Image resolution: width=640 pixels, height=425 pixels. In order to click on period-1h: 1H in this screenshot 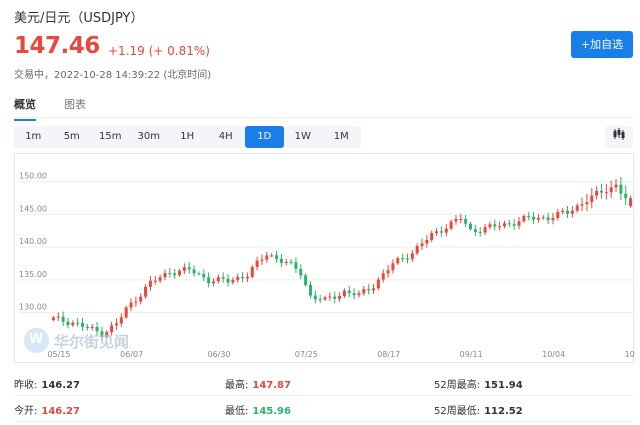, I will do `click(187, 136)`.